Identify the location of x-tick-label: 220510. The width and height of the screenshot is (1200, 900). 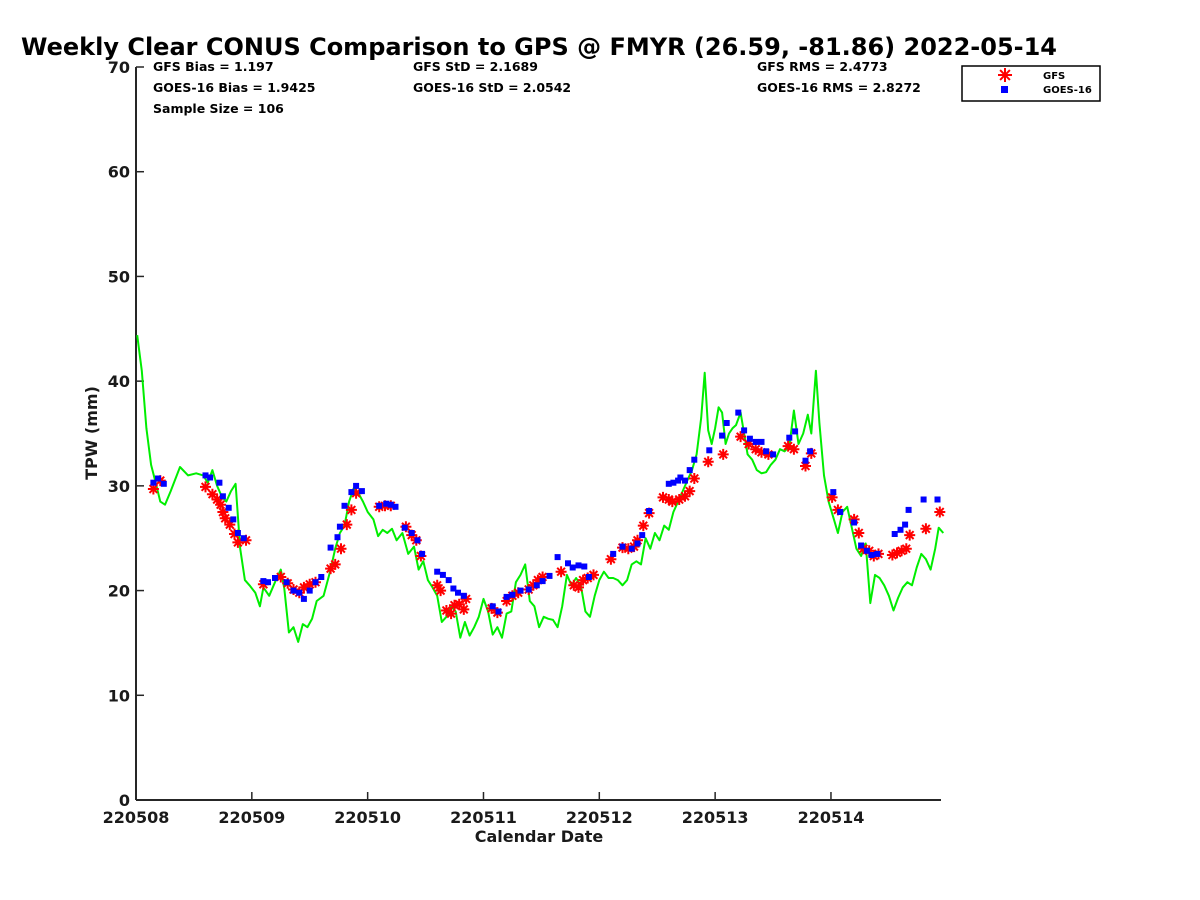
(367, 817).